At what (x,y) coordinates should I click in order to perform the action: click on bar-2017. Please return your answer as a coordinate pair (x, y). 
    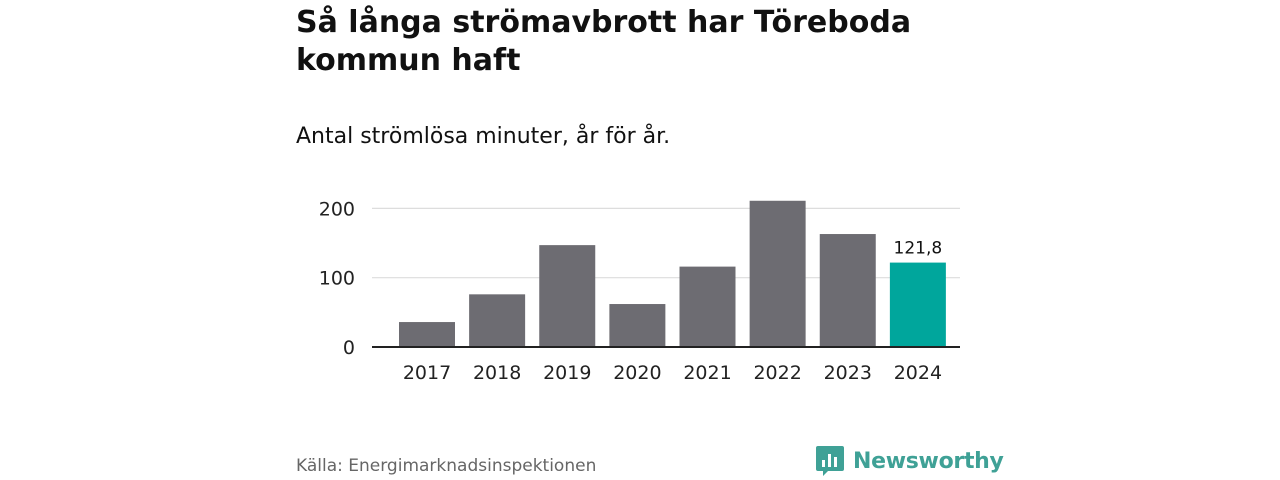
    Looking at the image, I should click on (427, 334).